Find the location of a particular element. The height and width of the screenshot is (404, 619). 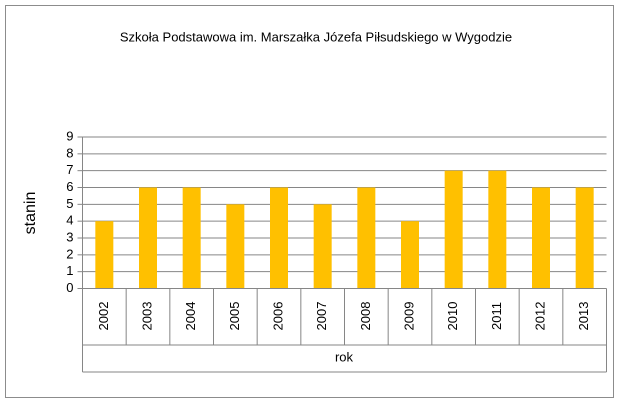

x-axis-label: rok is located at coordinates (344, 356).